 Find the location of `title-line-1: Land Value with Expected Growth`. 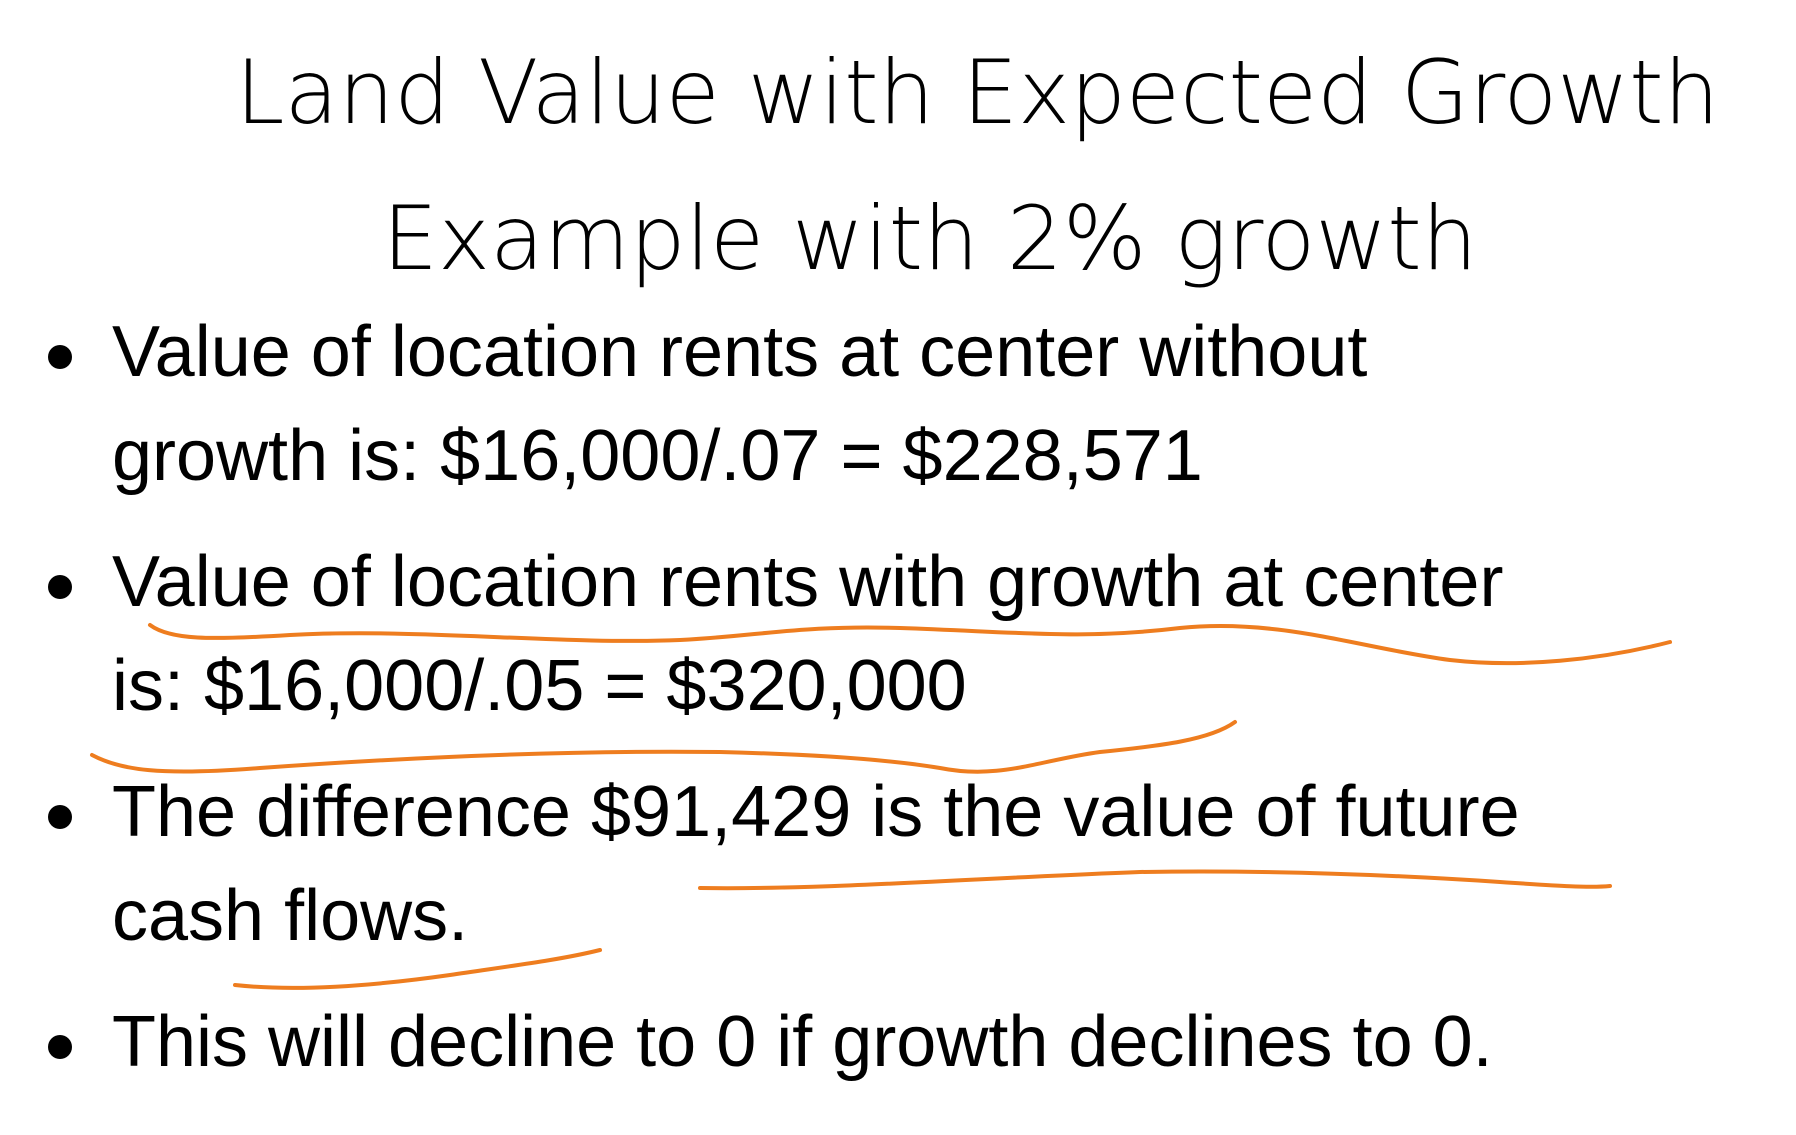

title-line-1: Land Value with Expected Growth is located at coordinates (977, 92).